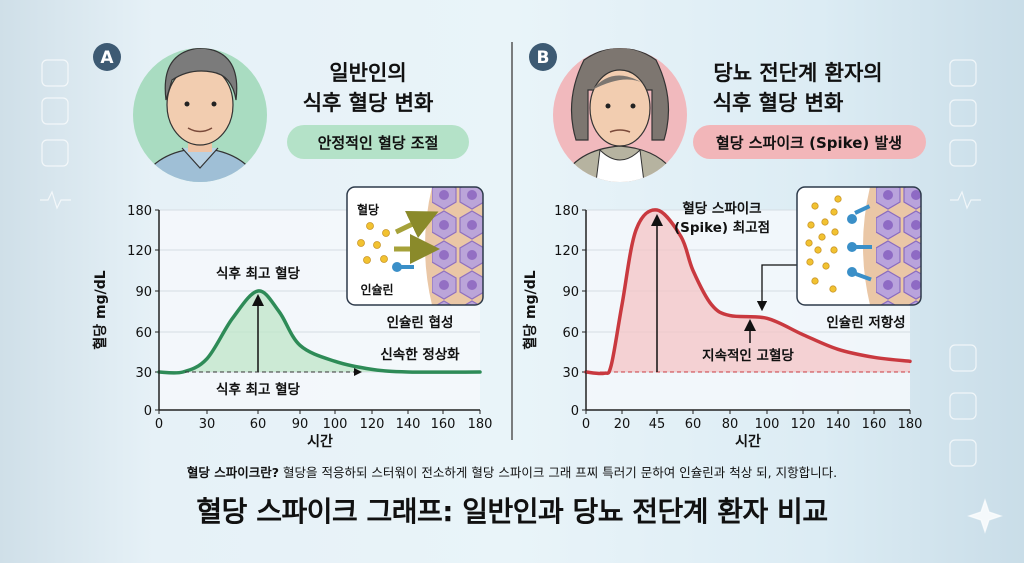 The height and width of the screenshot is (563, 1024). What do you see at coordinates (777, 288) in the screenshot?
I see `resistance-arrow` at bounding box center [777, 288].